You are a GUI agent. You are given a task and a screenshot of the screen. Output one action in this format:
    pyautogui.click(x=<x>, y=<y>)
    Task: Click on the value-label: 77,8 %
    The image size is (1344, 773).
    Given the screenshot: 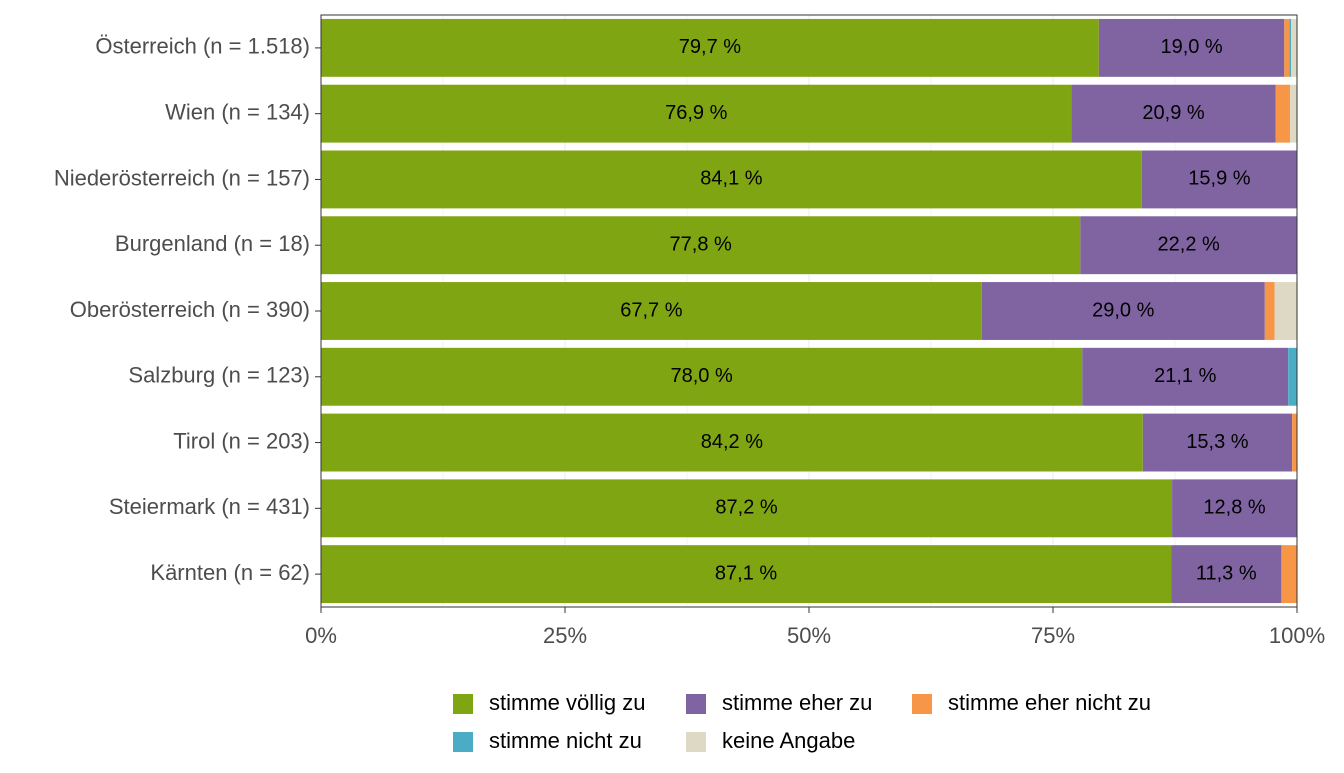 What is the action you would take?
    pyautogui.click(x=701, y=245)
    